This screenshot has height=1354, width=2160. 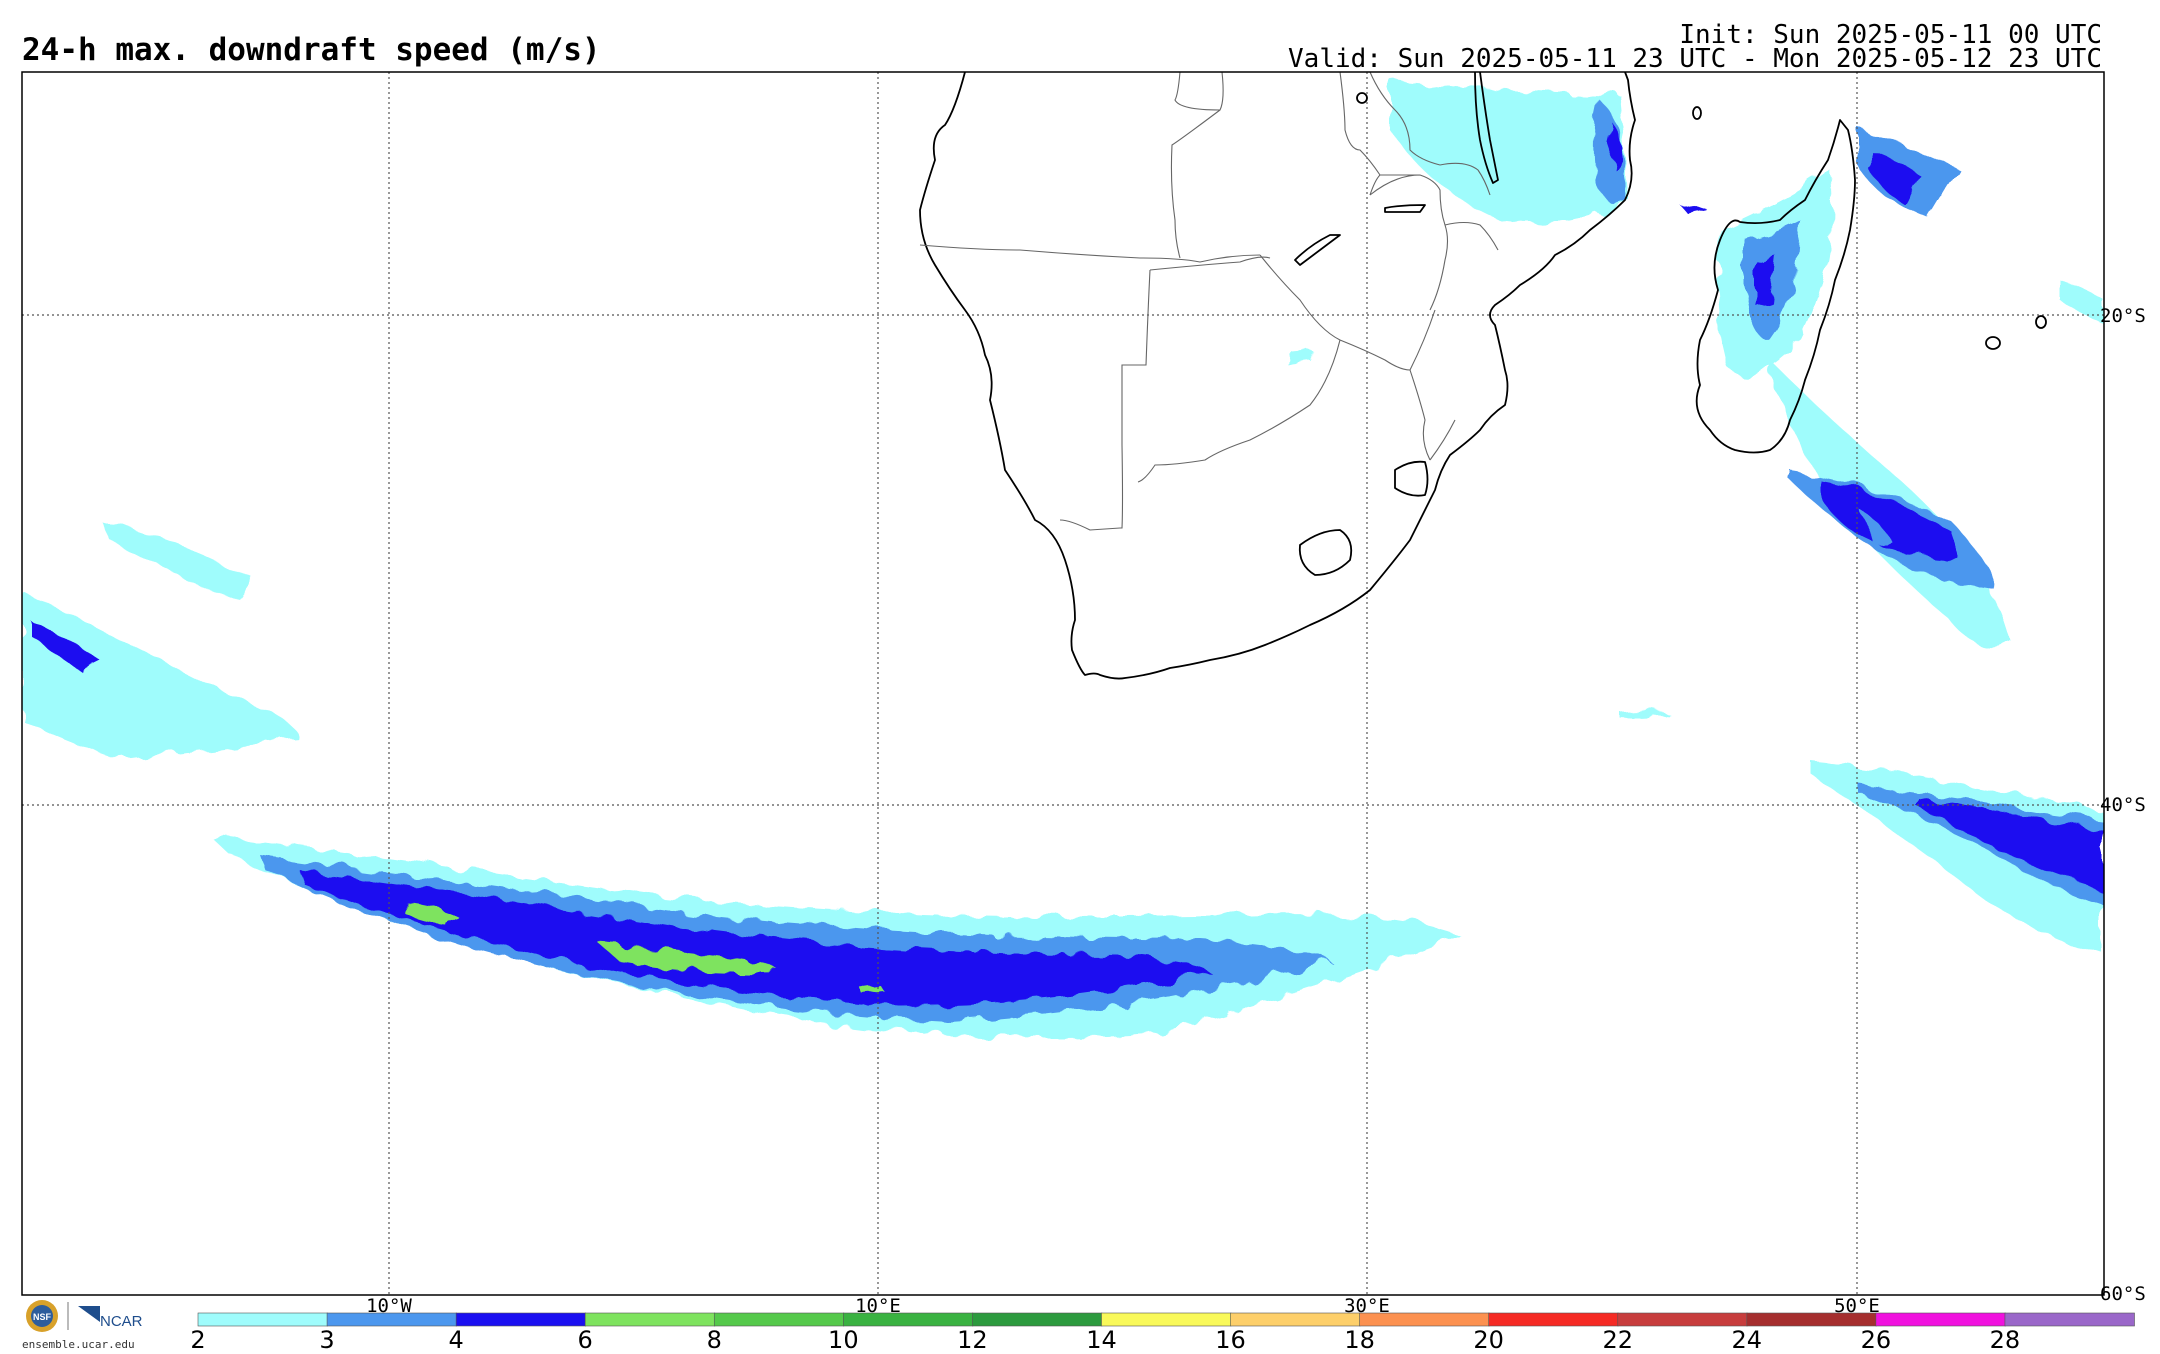 What do you see at coordinates (585, 1340) in the screenshot?
I see `colorbar-tick-label: 6` at bounding box center [585, 1340].